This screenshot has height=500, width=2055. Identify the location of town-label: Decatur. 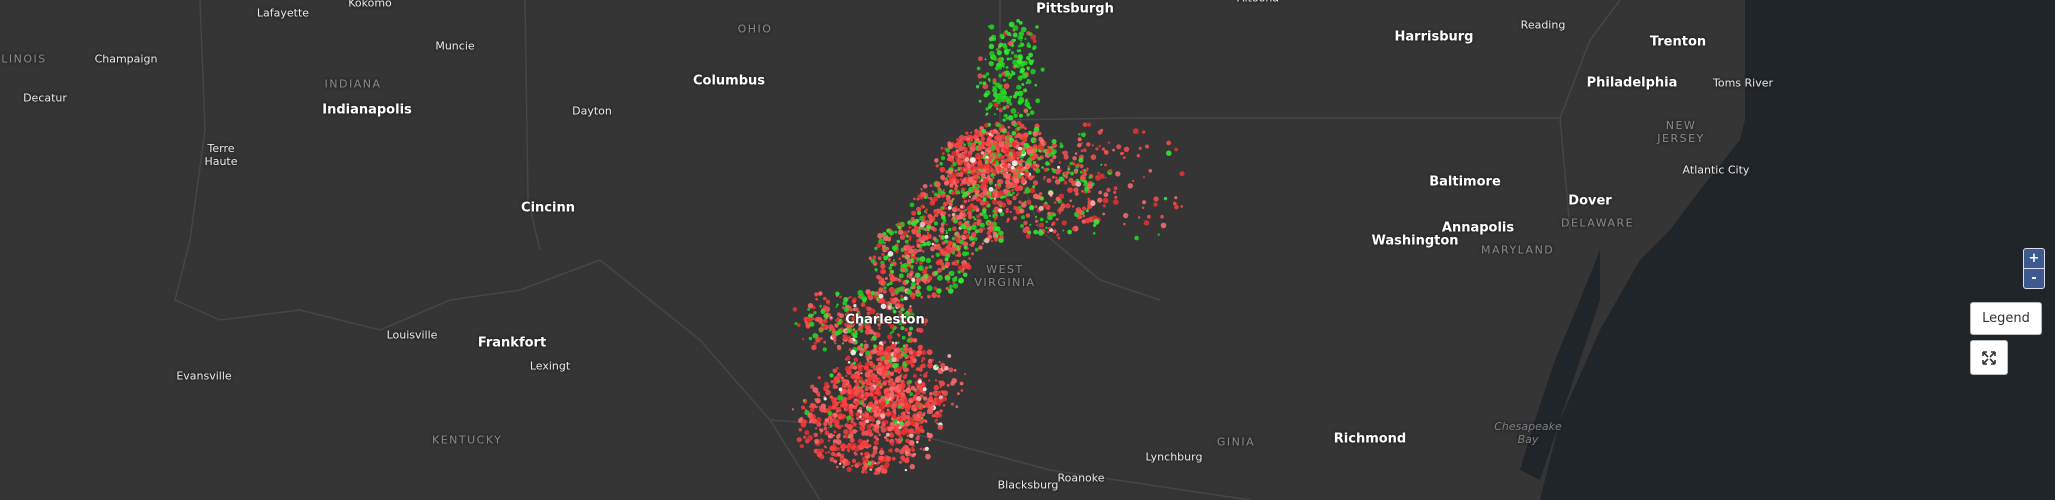
(45, 98).